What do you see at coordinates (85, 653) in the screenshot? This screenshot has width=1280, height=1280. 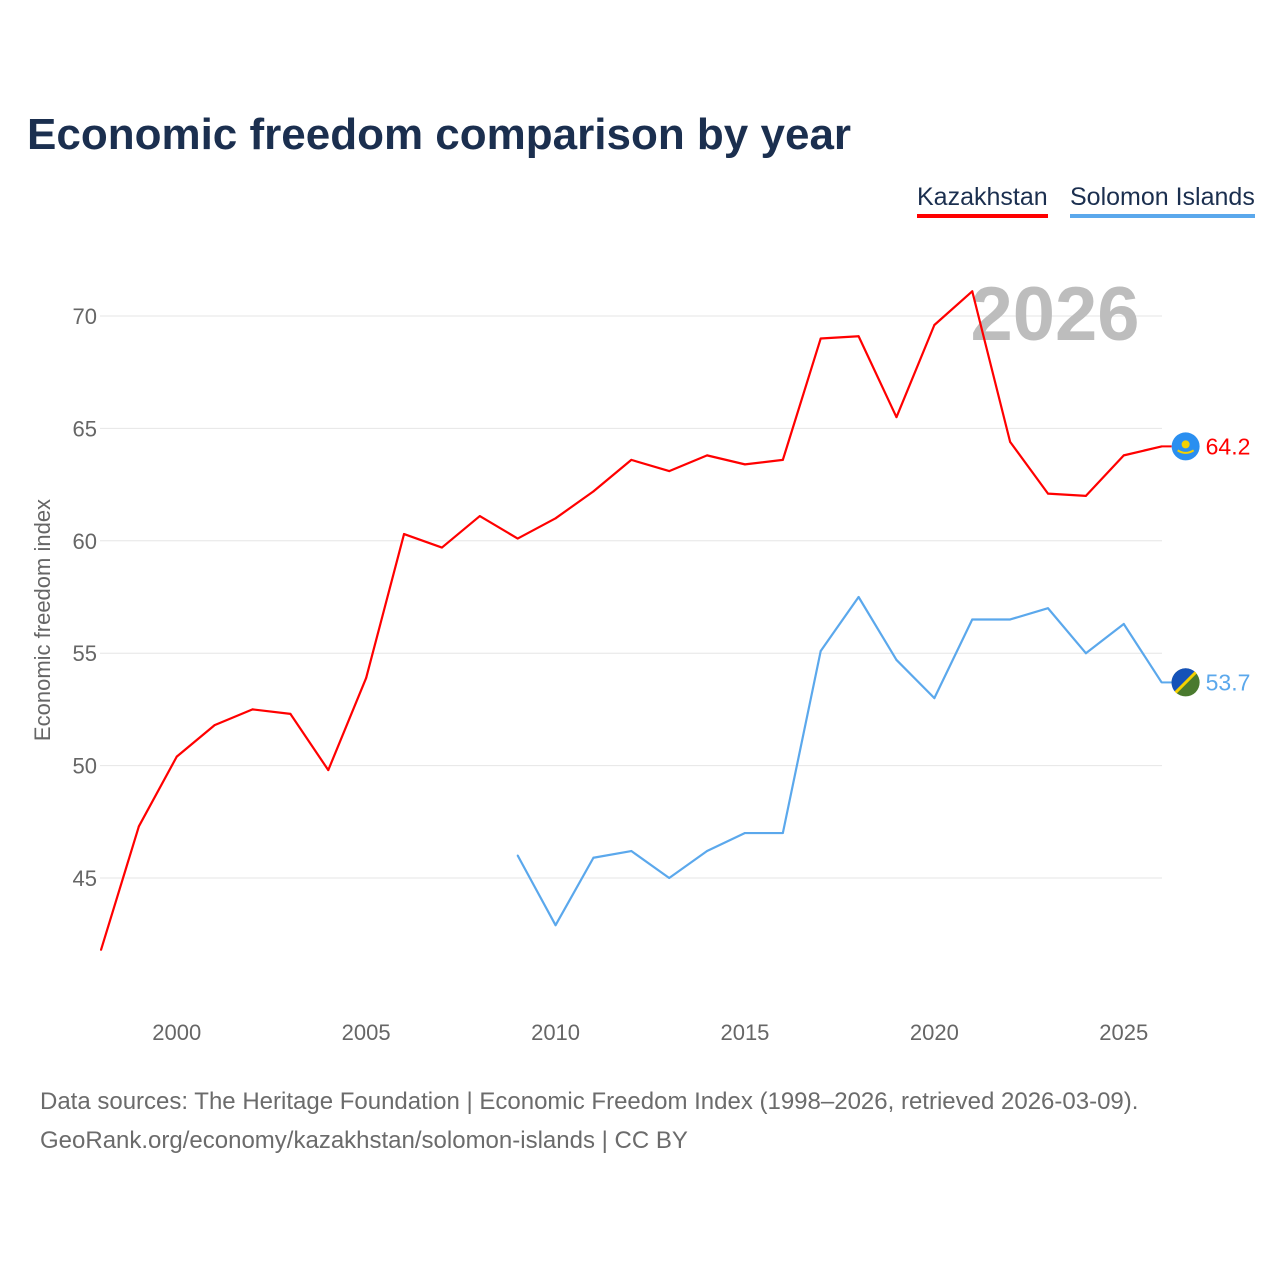 I see `y-tick-label: 55` at bounding box center [85, 653].